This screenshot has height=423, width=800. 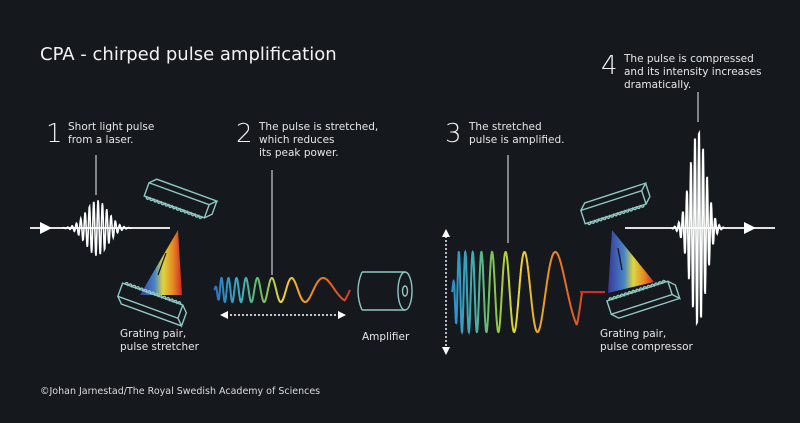 What do you see at coordinates (630, 250) in the screenshot?
I see `grating-pair-compressor` at bounding box center [630, 250].